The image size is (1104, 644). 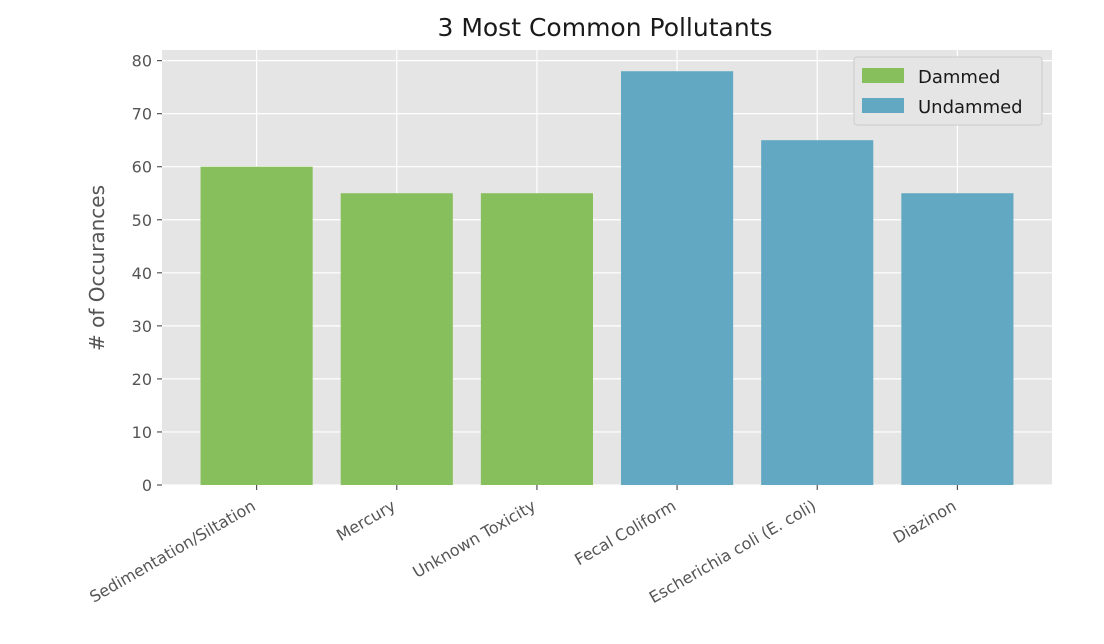 I want to click on x-tick-label-unknown-toxicity: Unknown Toxicity, so click(x=474, y=539).